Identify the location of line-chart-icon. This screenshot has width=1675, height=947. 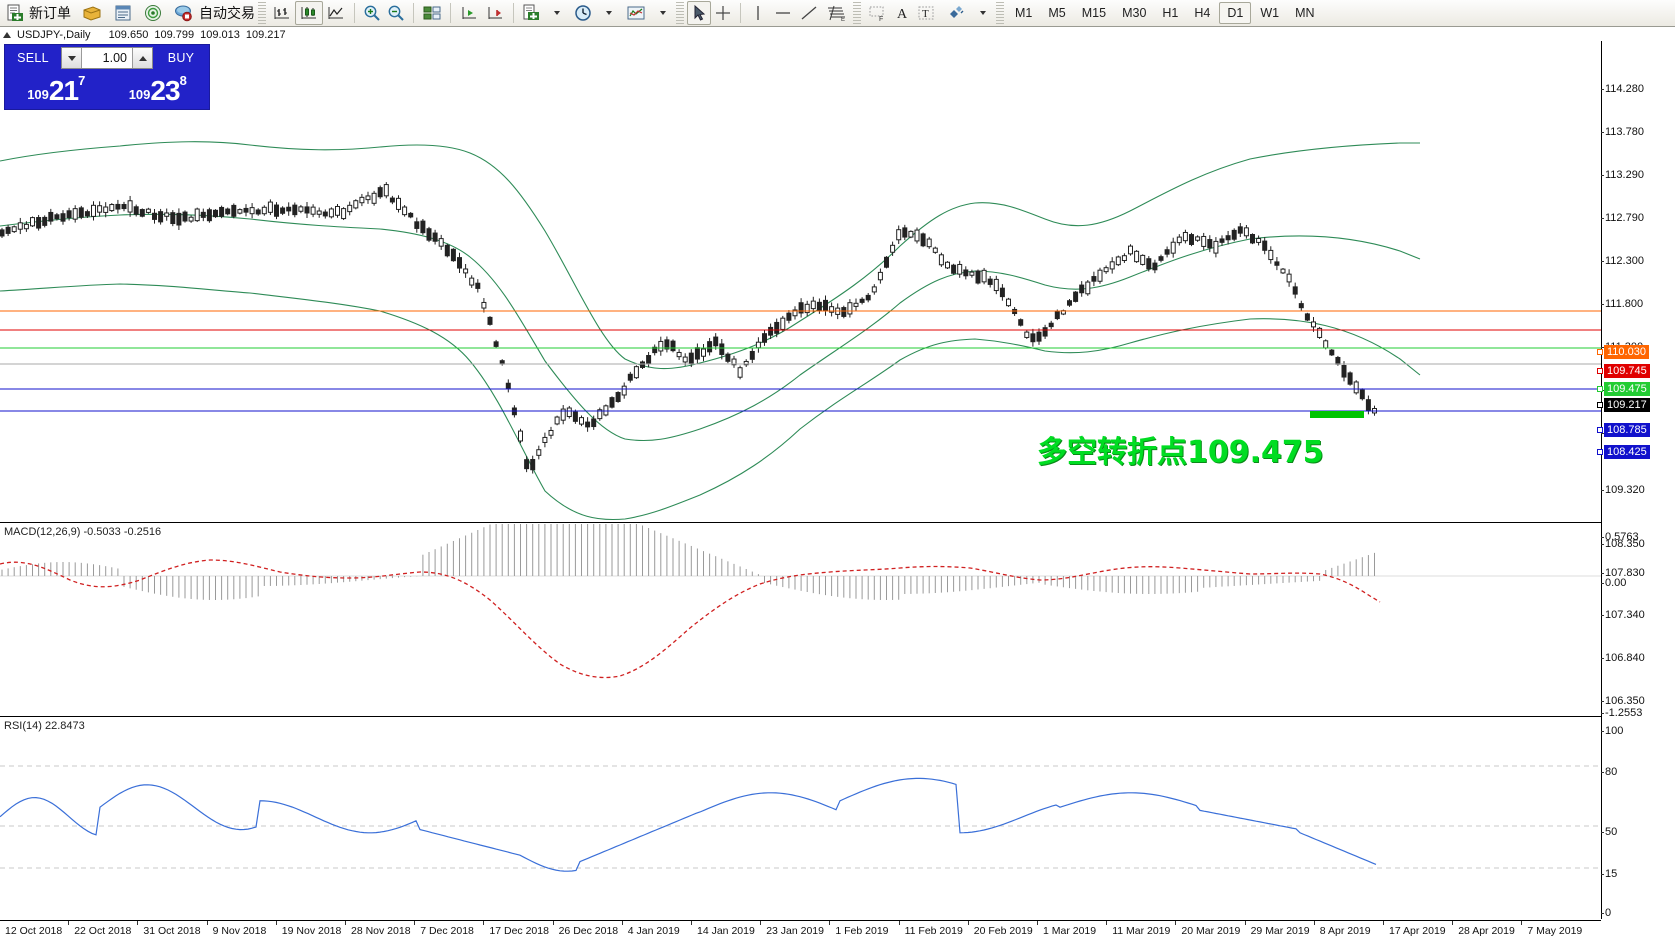
(336, 13).